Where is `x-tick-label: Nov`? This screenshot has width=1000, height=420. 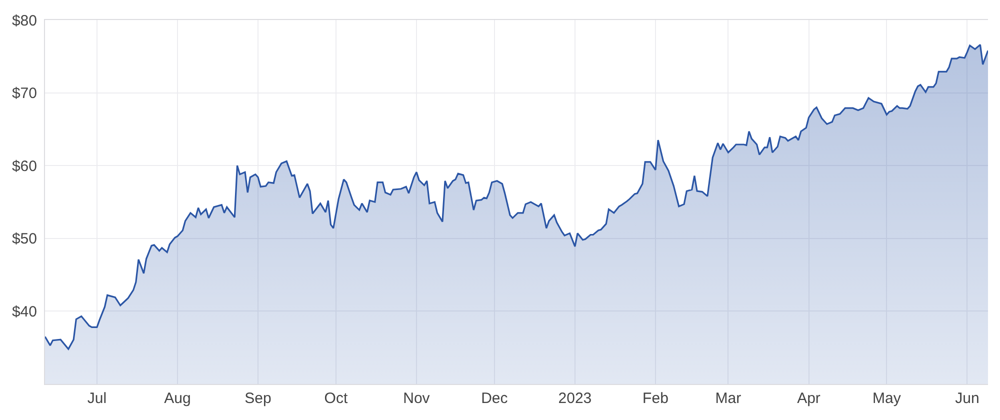 x-tick-label: Nov is located at coordinates (416, 398).